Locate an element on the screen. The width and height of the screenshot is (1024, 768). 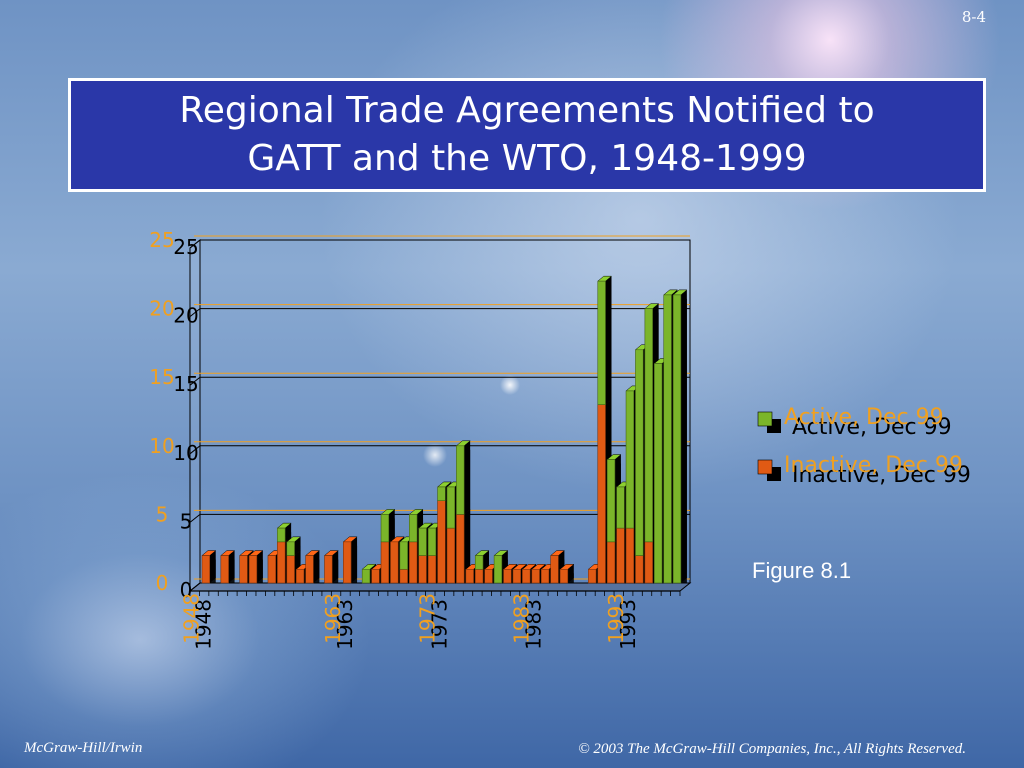
x-tick-label: 1963 is located at coordinates (345, 624).